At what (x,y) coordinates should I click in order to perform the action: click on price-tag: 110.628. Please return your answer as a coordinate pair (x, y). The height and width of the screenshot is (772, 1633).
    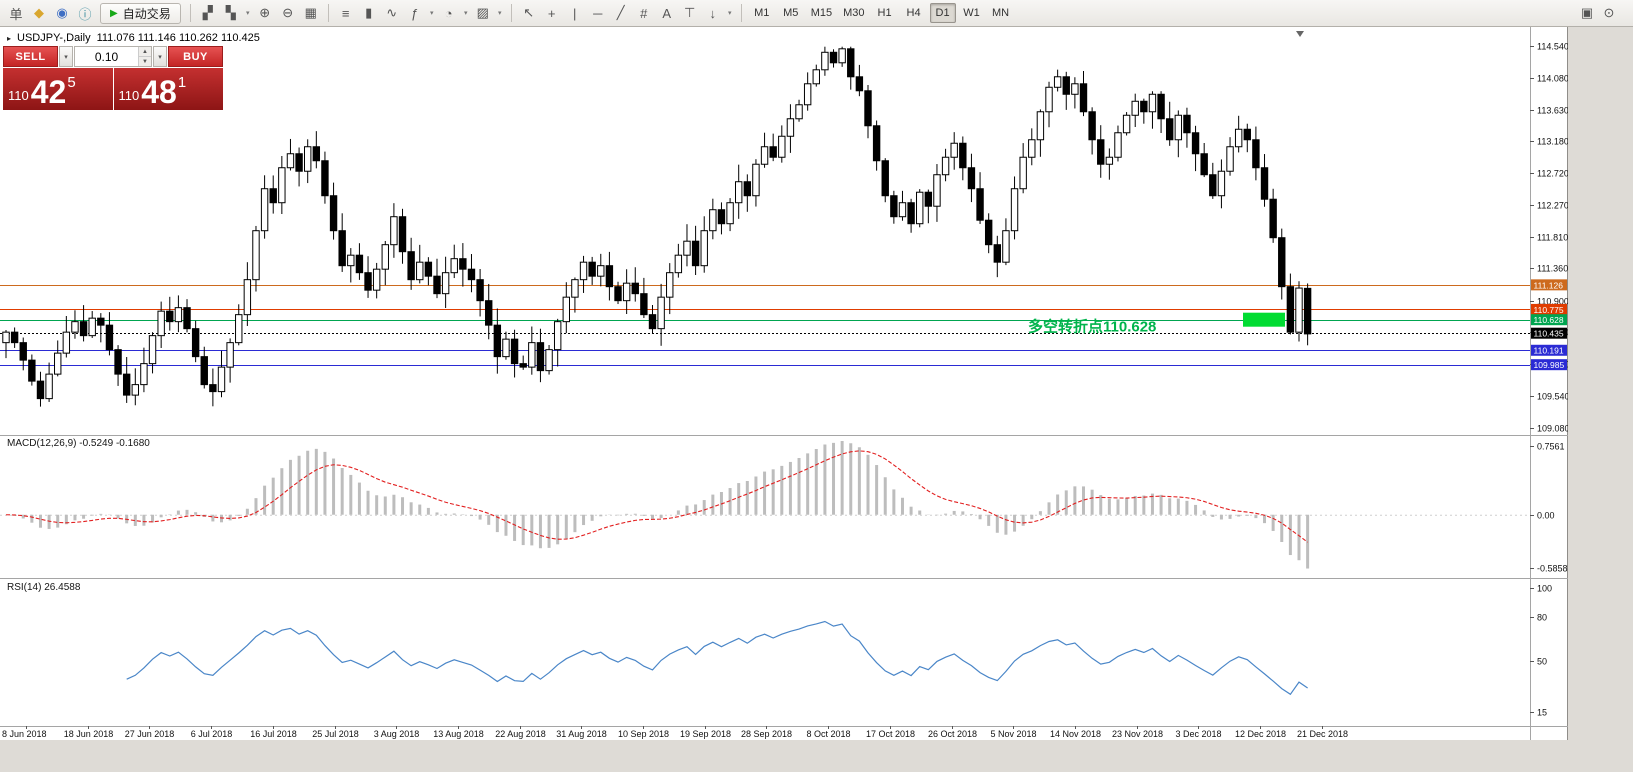
    Looking at the image, I should click on (1549, 320).